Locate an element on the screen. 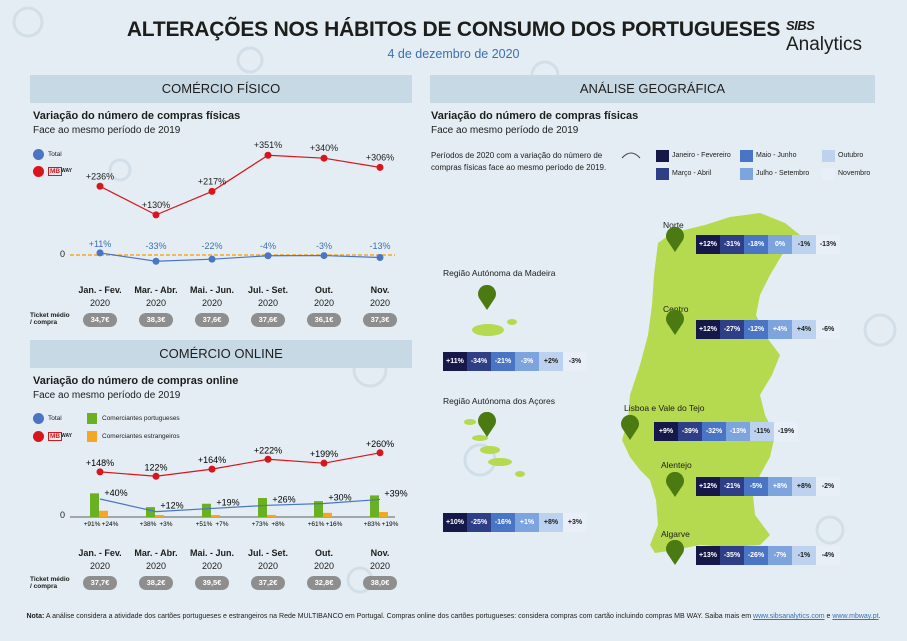 Image resolution: width=907 pixels, height=641 pixels. region-value-cell: +10% is located at coordinates (455, 522).